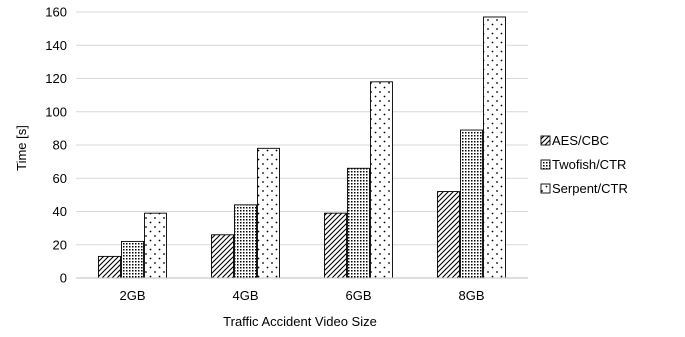  I want to click on x-tick-label: 4GB, so click(245, 295).